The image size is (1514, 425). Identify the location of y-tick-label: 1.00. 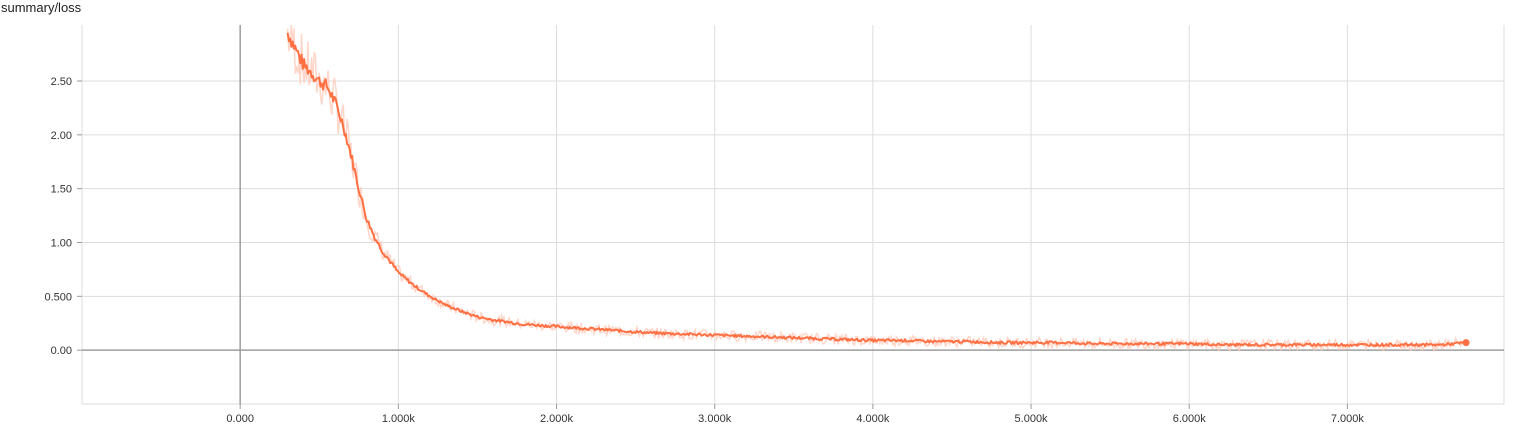
(61, 243).